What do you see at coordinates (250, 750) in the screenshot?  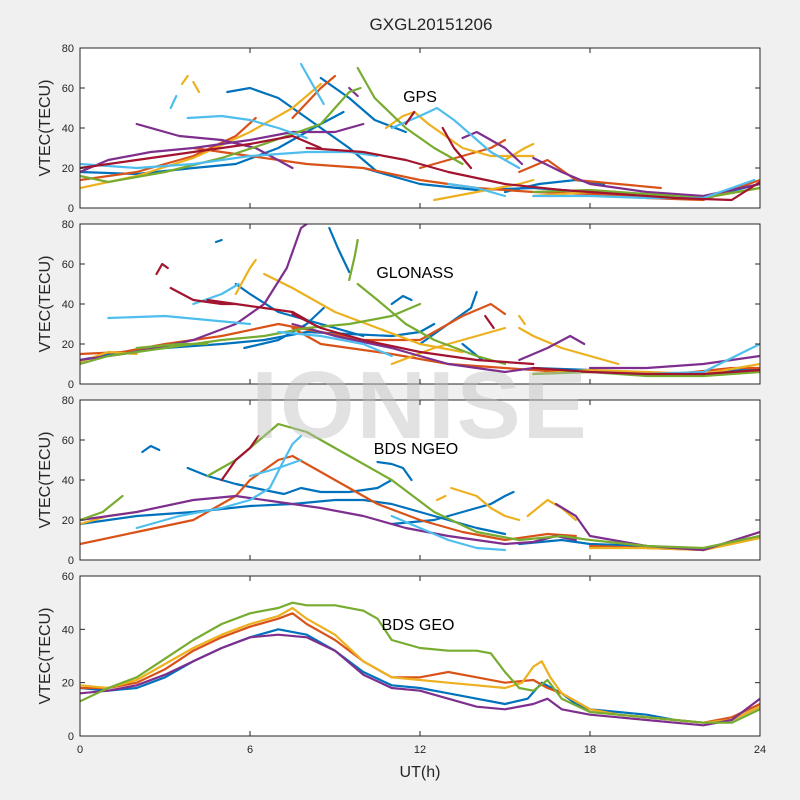 I see `x-tick-label: 6` at bounding box center [250, 750].